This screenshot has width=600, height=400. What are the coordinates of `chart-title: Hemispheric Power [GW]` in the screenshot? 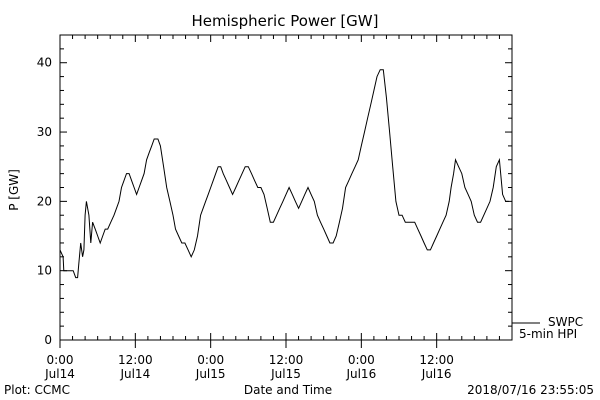 It's located at (285, 21).